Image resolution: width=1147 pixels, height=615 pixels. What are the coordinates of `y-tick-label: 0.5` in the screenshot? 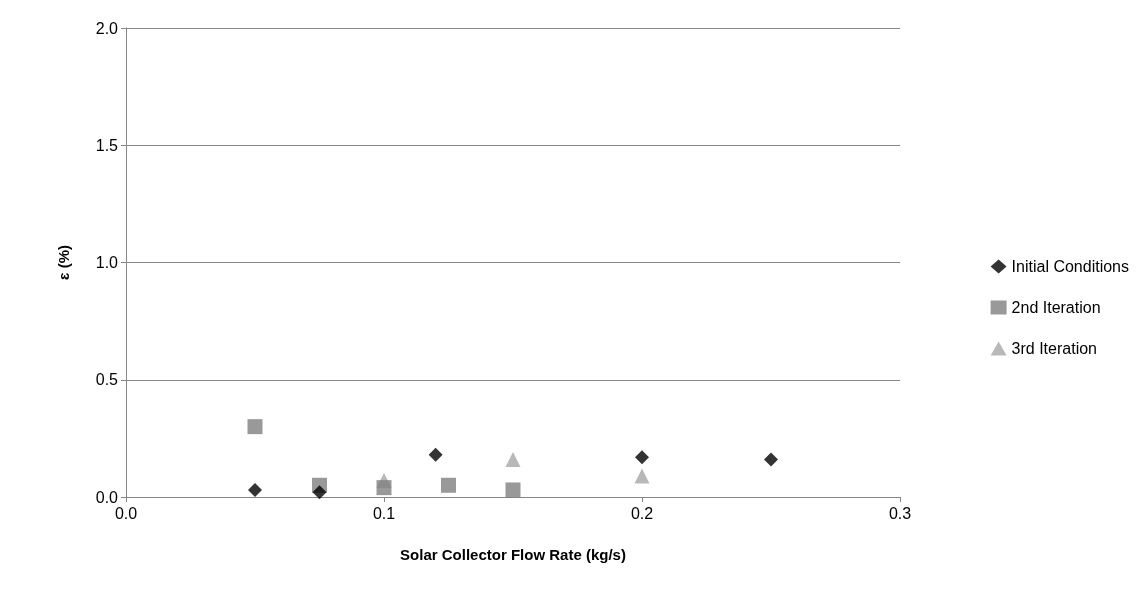 It's located at (107, 380).